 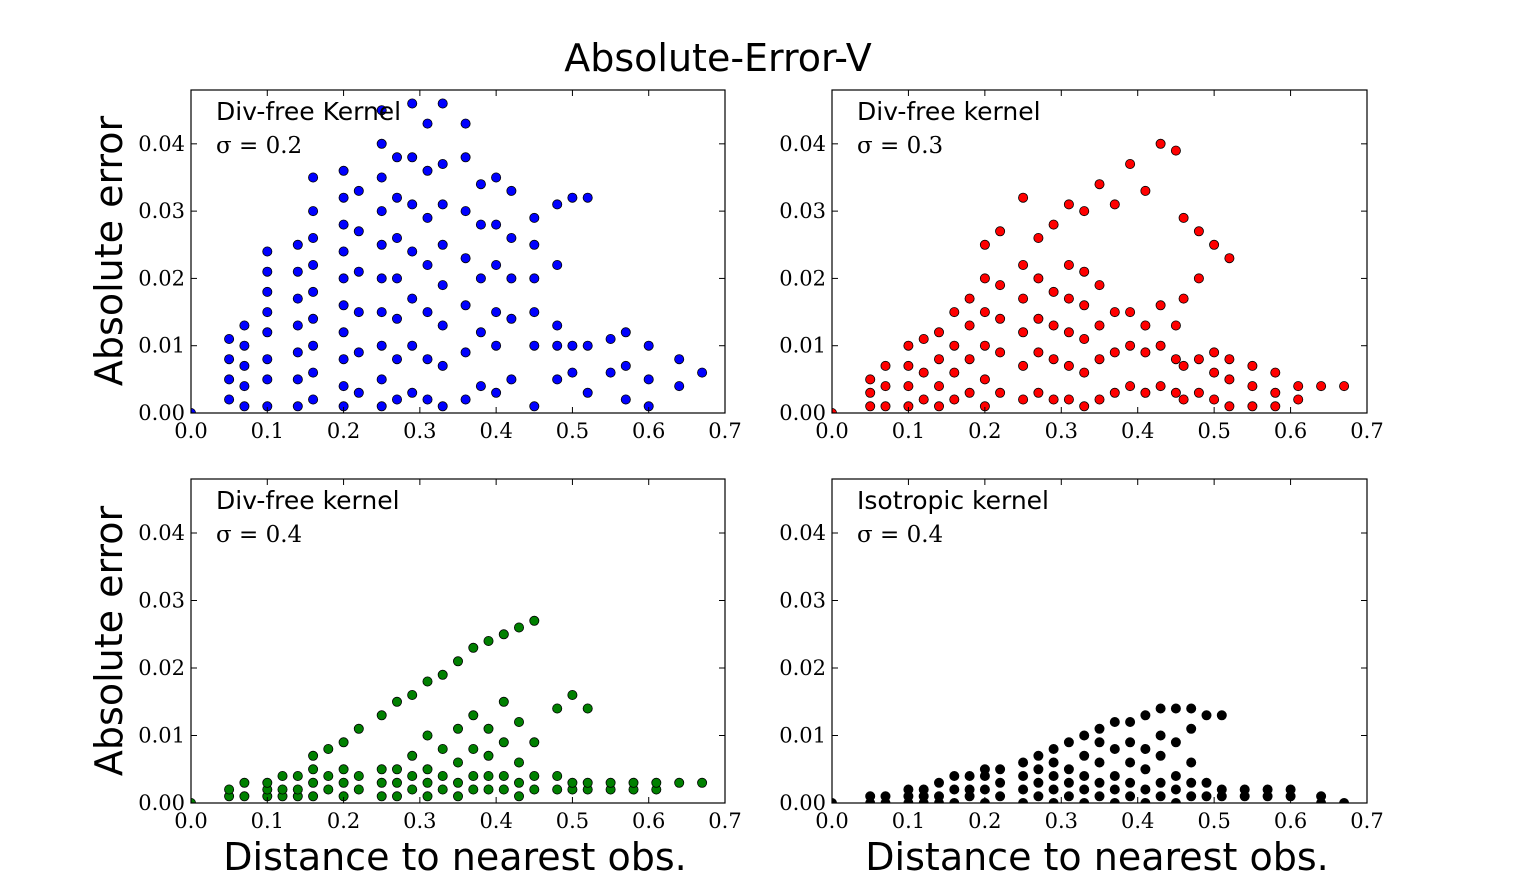 What do you see at coordinates (802, 413) in the screenshot?
I see `y-tick-label: 0.00` at bounding box center [802, 413].